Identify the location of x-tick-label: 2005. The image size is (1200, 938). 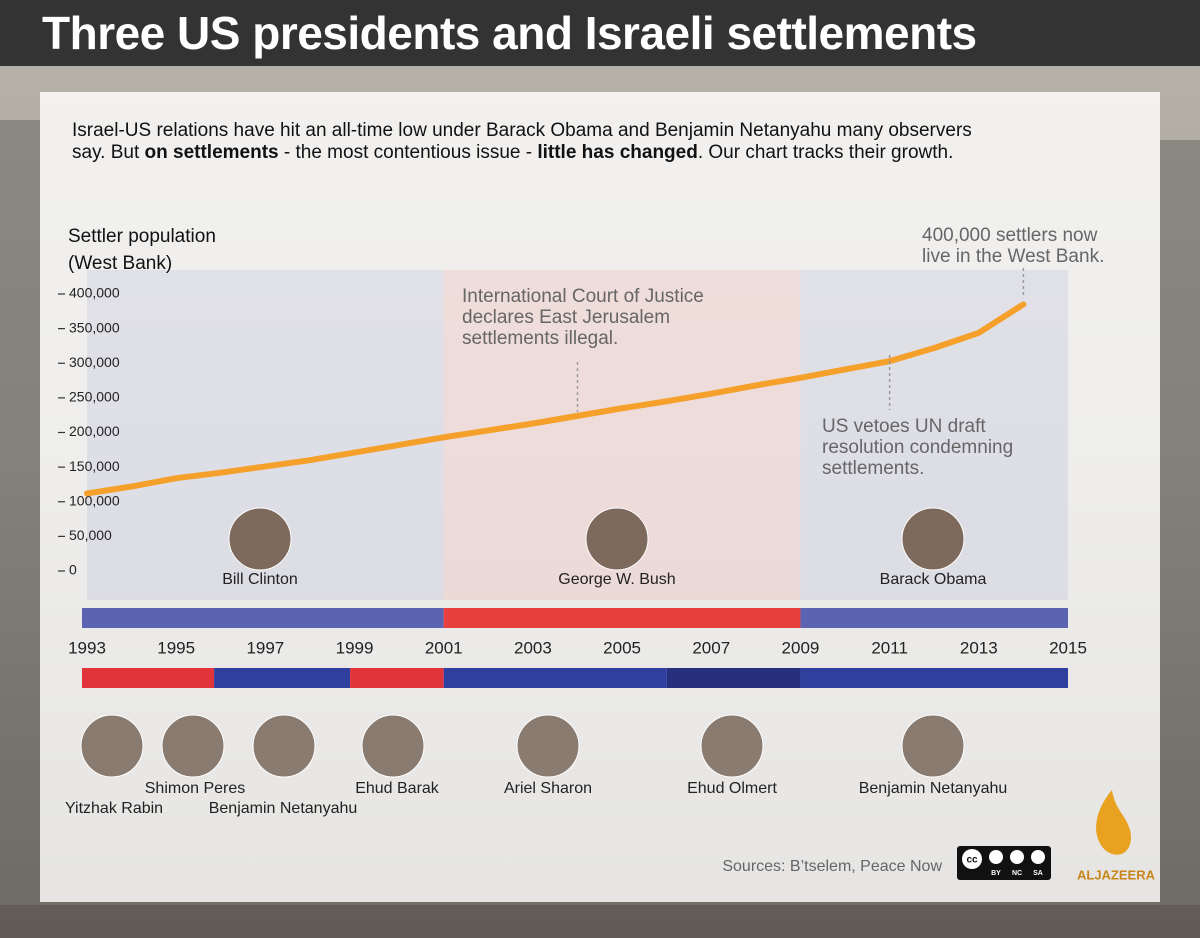
(622, 647).